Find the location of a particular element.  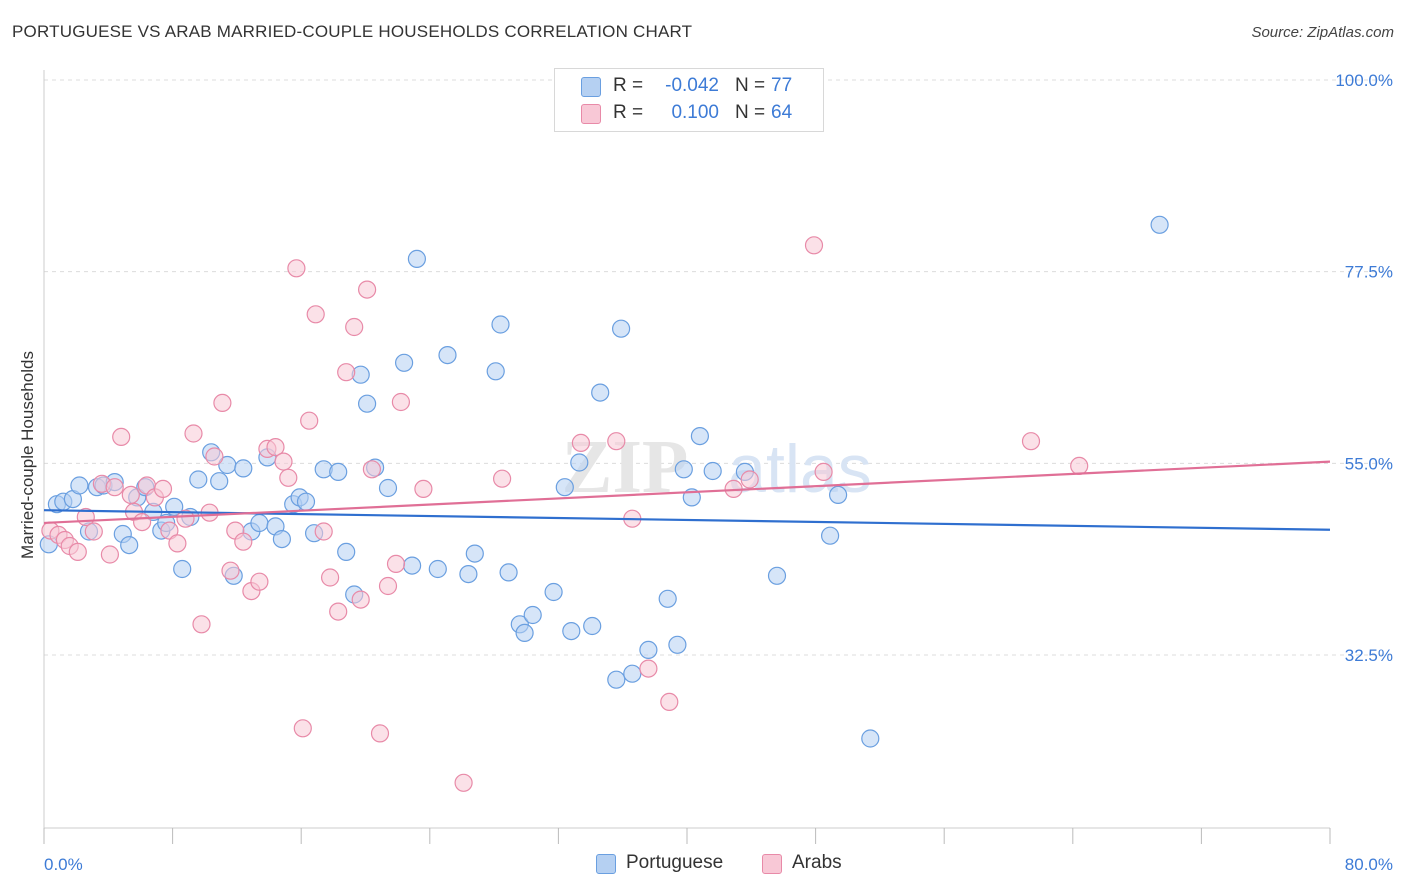

y-tick-label: 55.0% is located at coordinates (1369, 463).